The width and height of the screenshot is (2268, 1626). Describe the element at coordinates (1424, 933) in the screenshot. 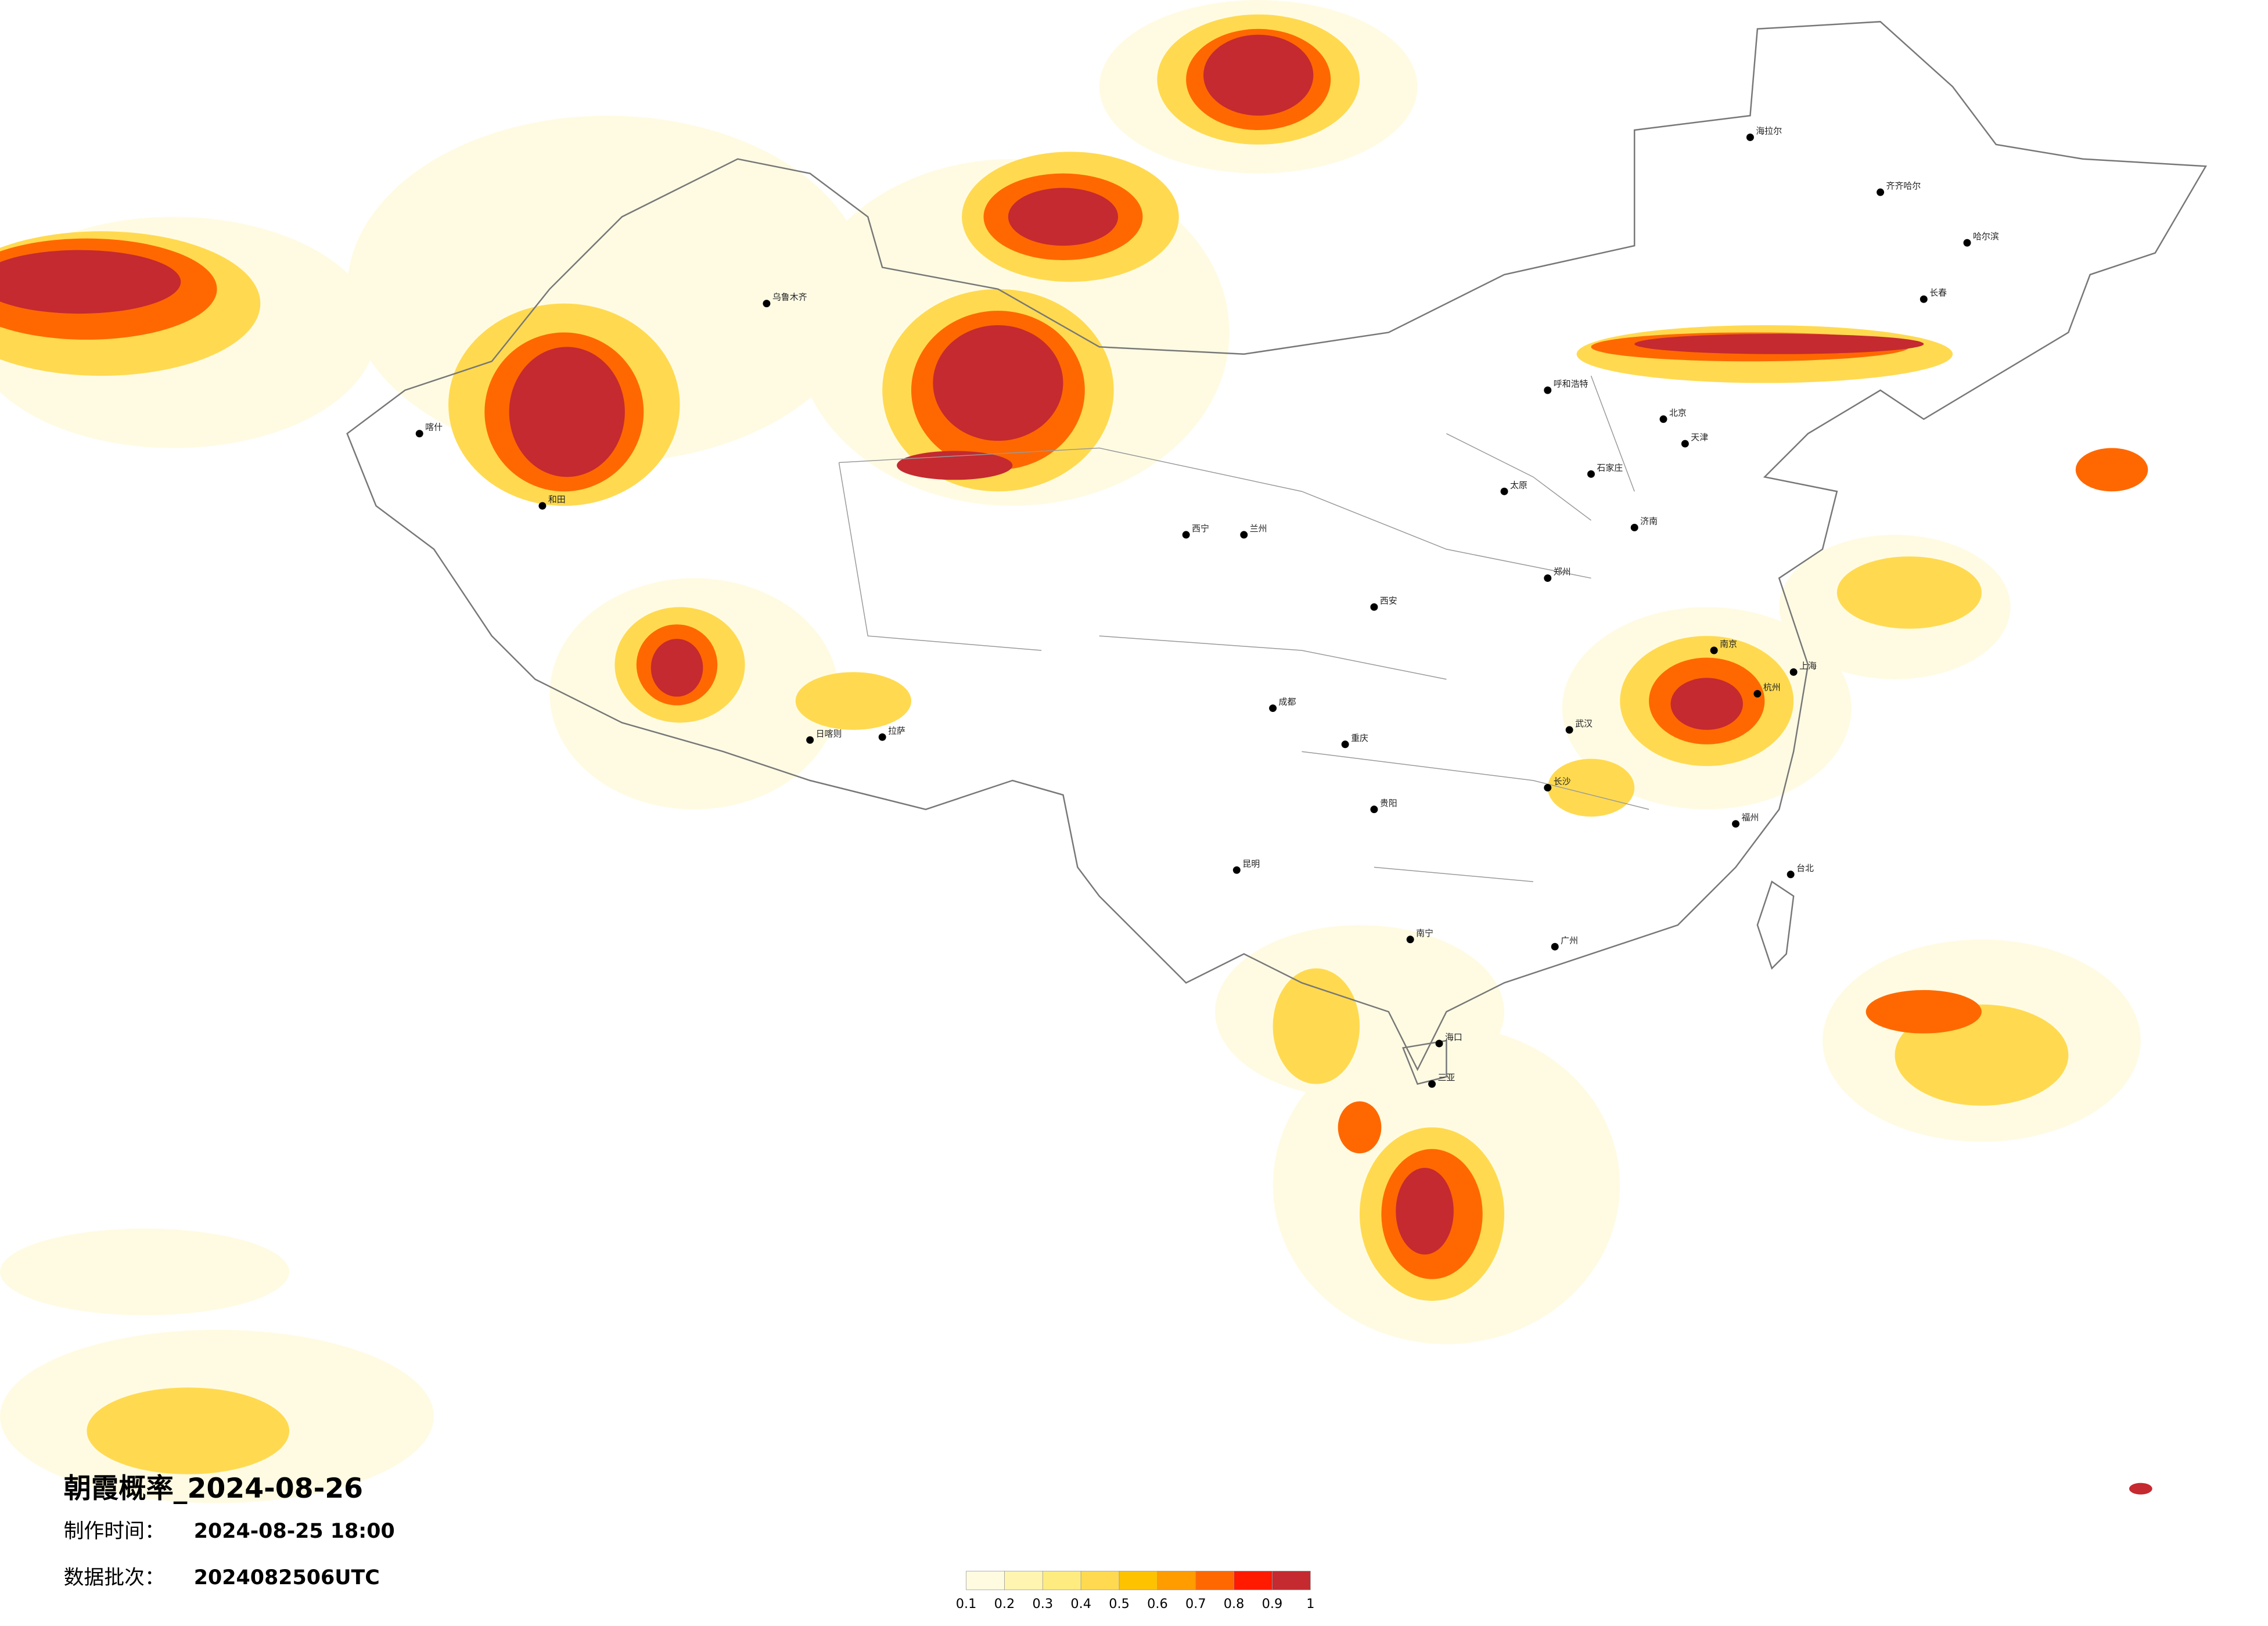

I see `city-label: 南宁` at that location.